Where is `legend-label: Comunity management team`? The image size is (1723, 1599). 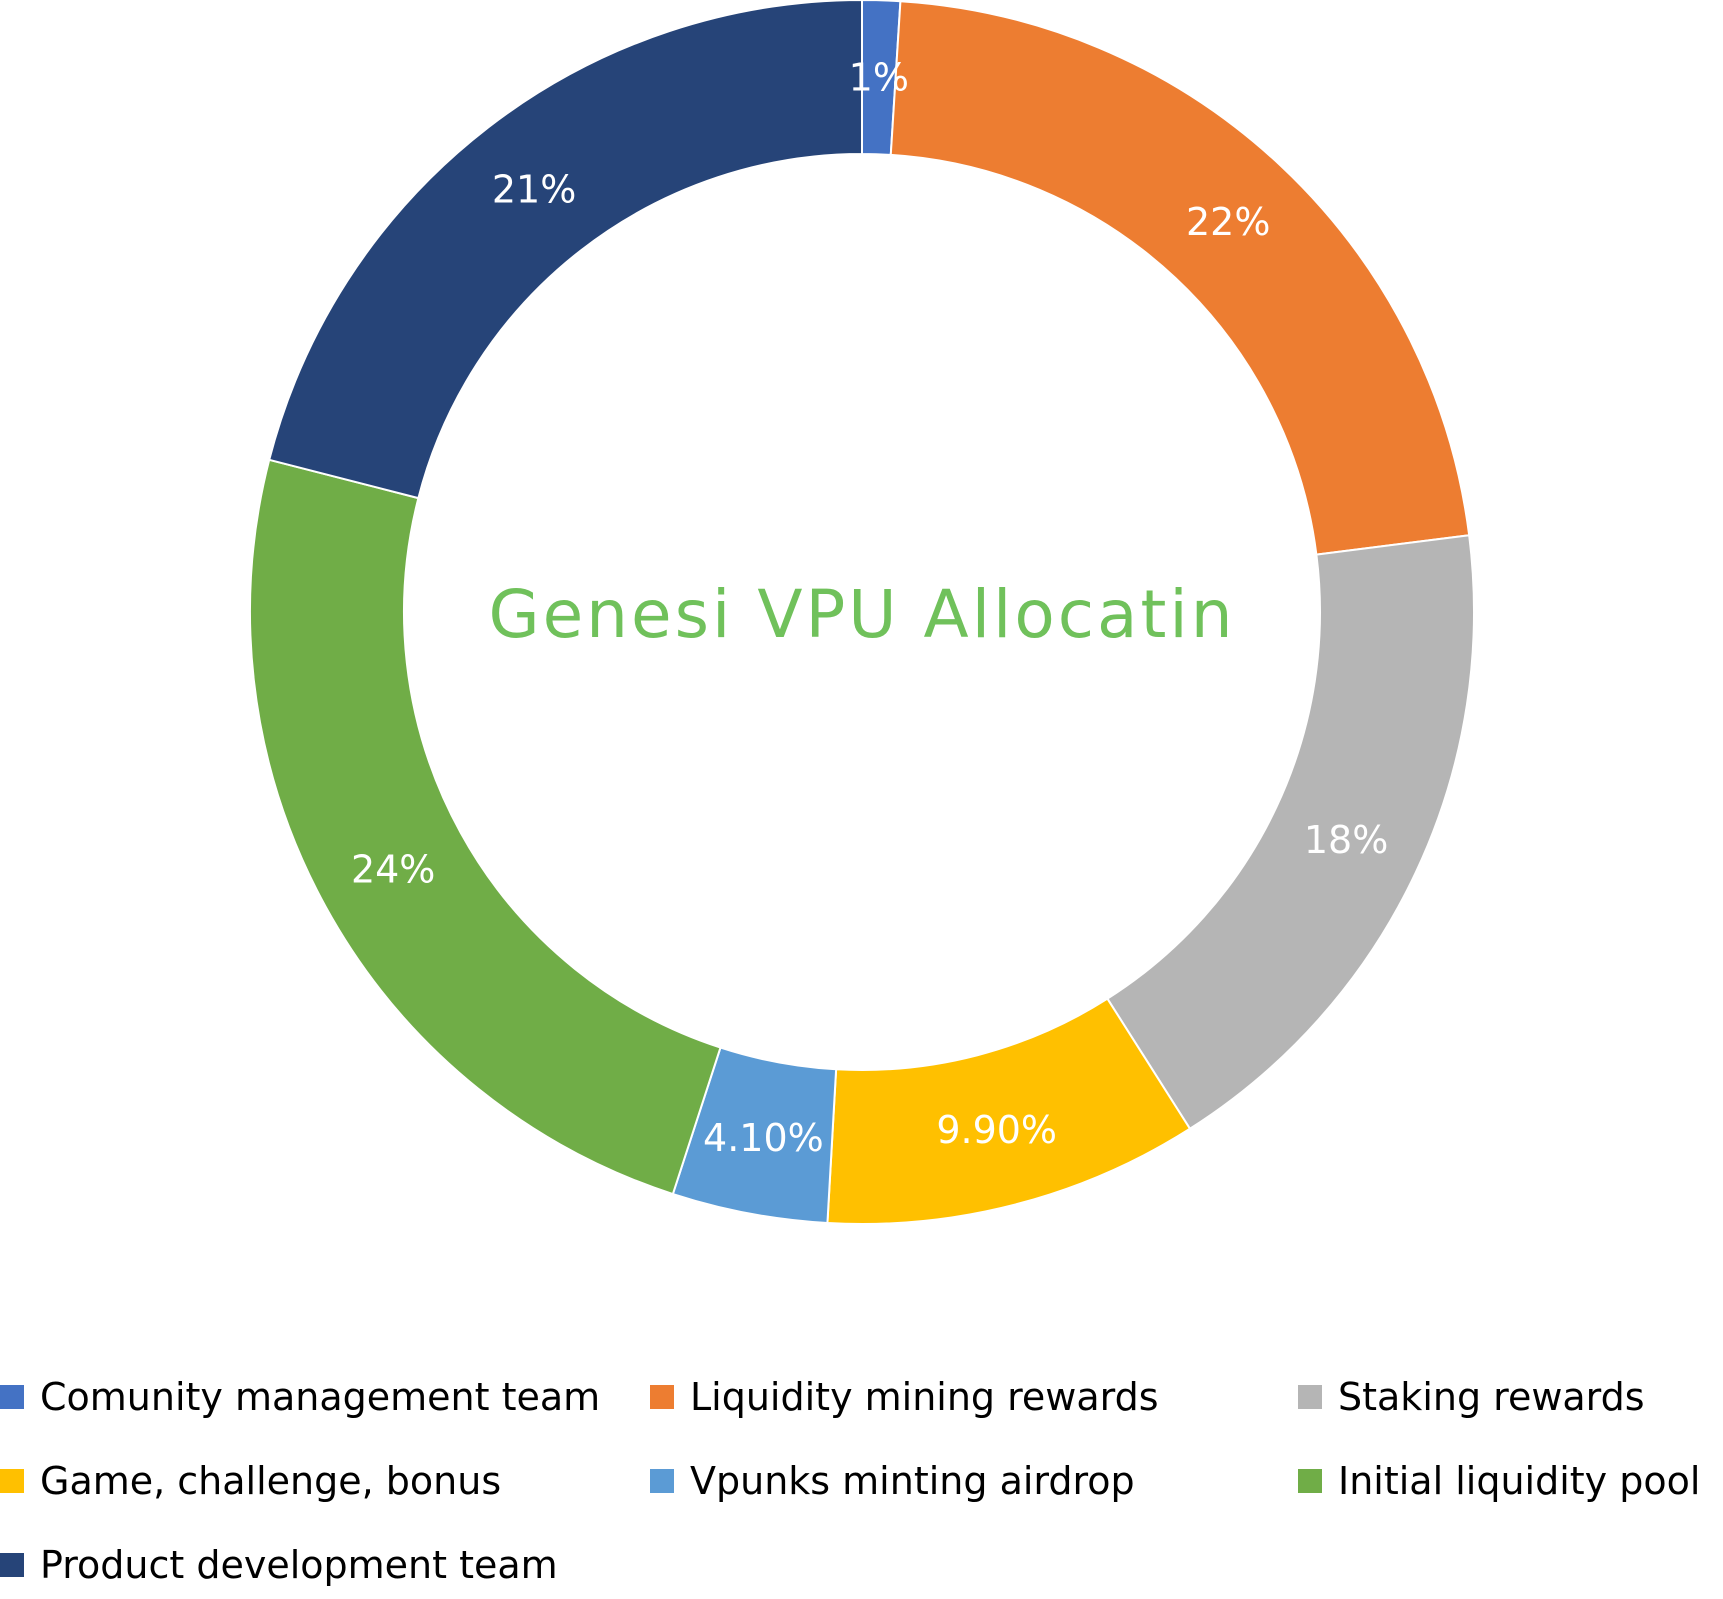 legend-label: Comunity management team is located at coordinates (320, 1397).